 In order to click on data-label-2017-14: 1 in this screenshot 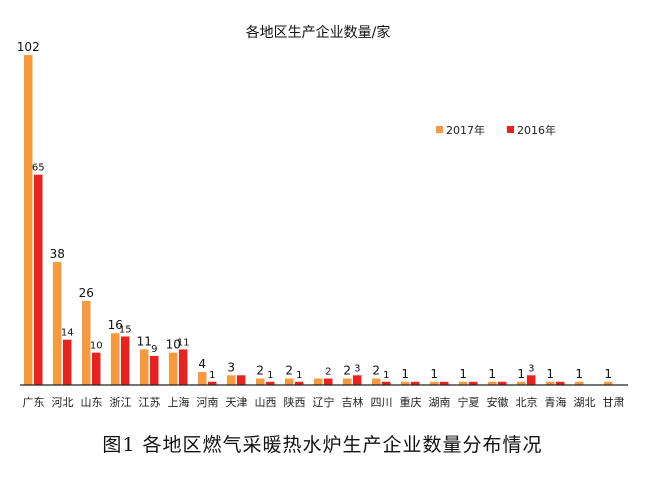, I will do `click(405, 374)`.